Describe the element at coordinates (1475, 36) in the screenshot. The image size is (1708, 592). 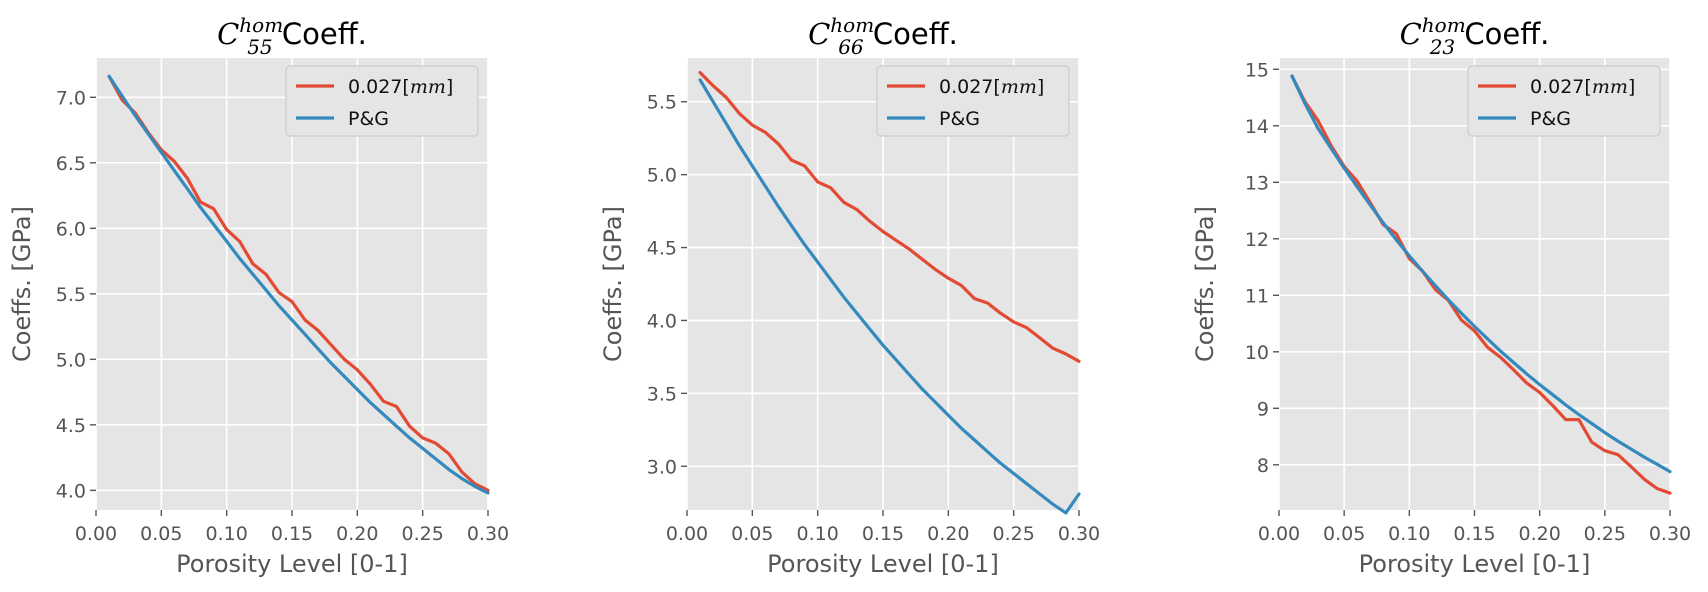
I see `chart-title: Chom 23 Coeff.` at that location.